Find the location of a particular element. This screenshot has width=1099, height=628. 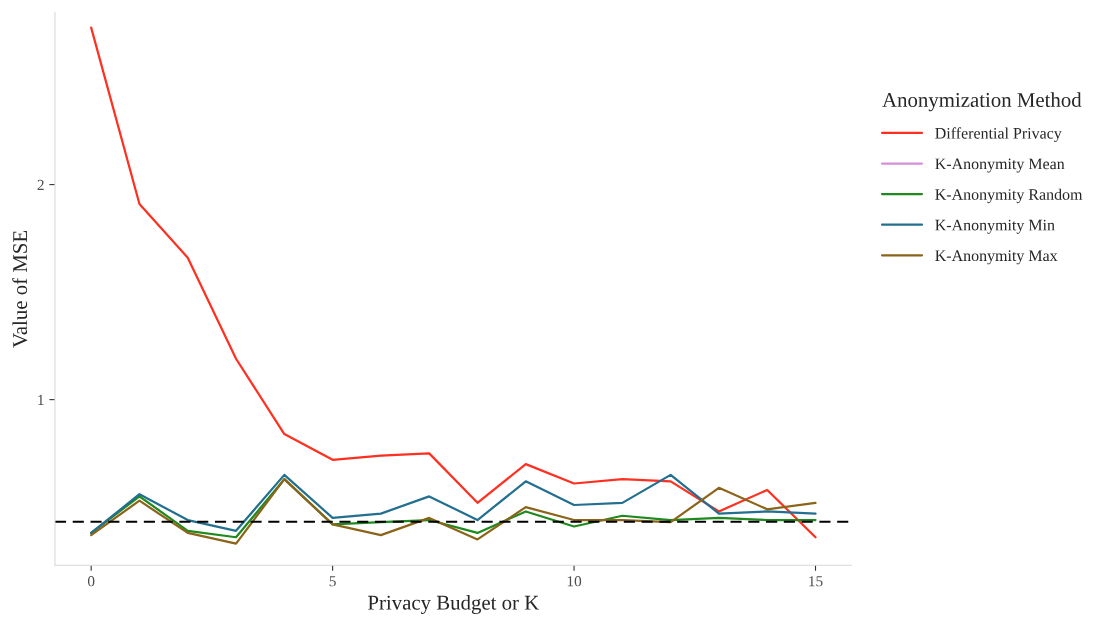

legend-label: K-Anonymity Max is located at coordinates (996, 257).